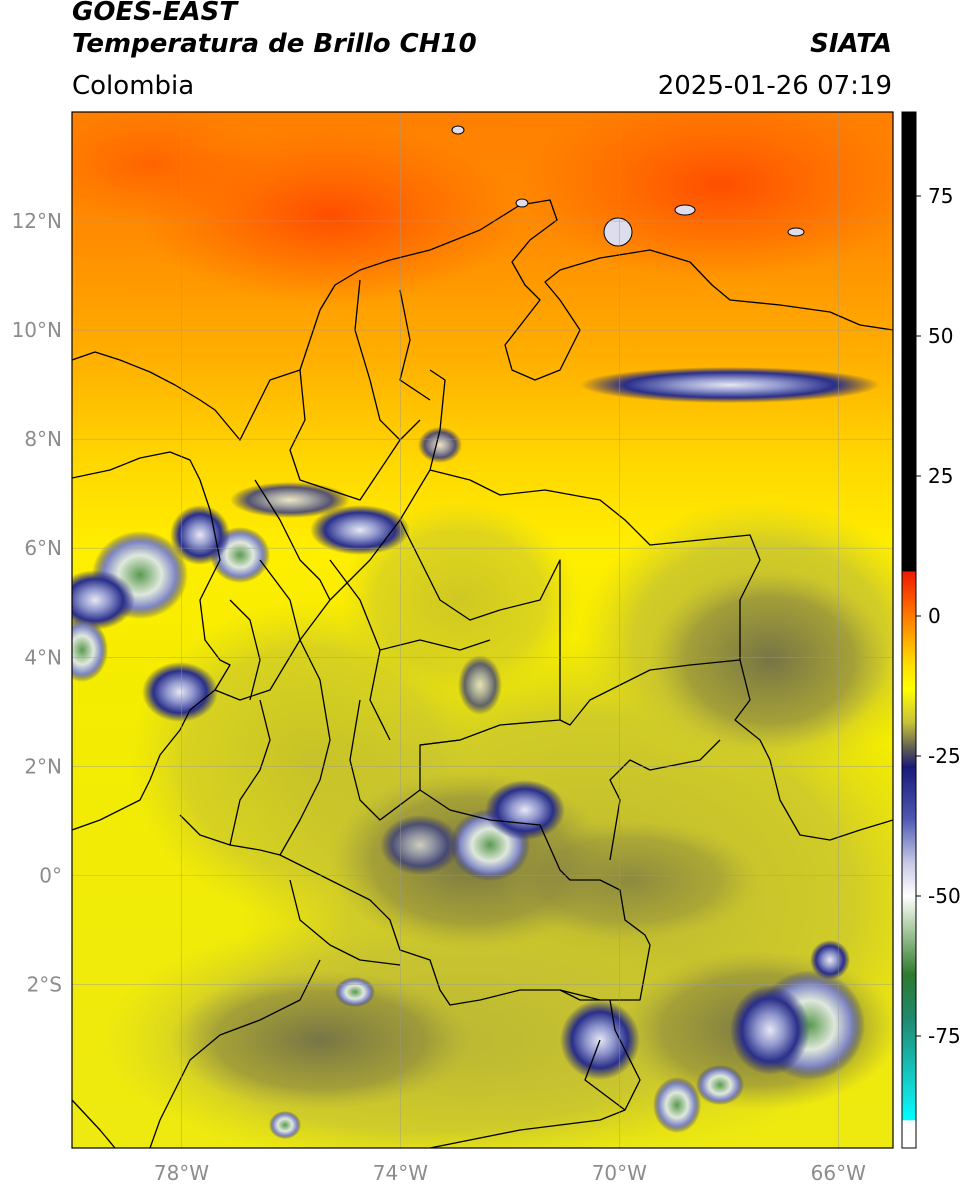  I want to click on colorbar-tick-label: -25, so click(944, 756).